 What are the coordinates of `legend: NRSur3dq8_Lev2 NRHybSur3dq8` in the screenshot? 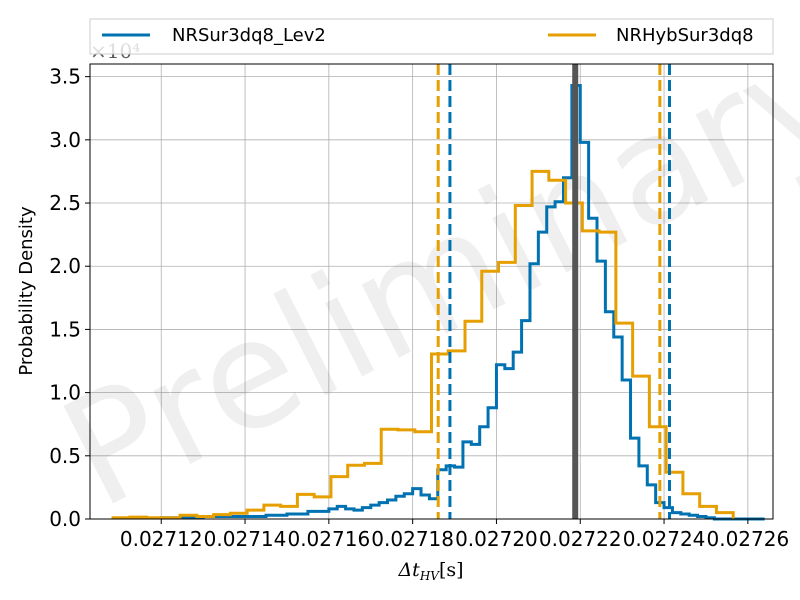 It's located at (431, 36).